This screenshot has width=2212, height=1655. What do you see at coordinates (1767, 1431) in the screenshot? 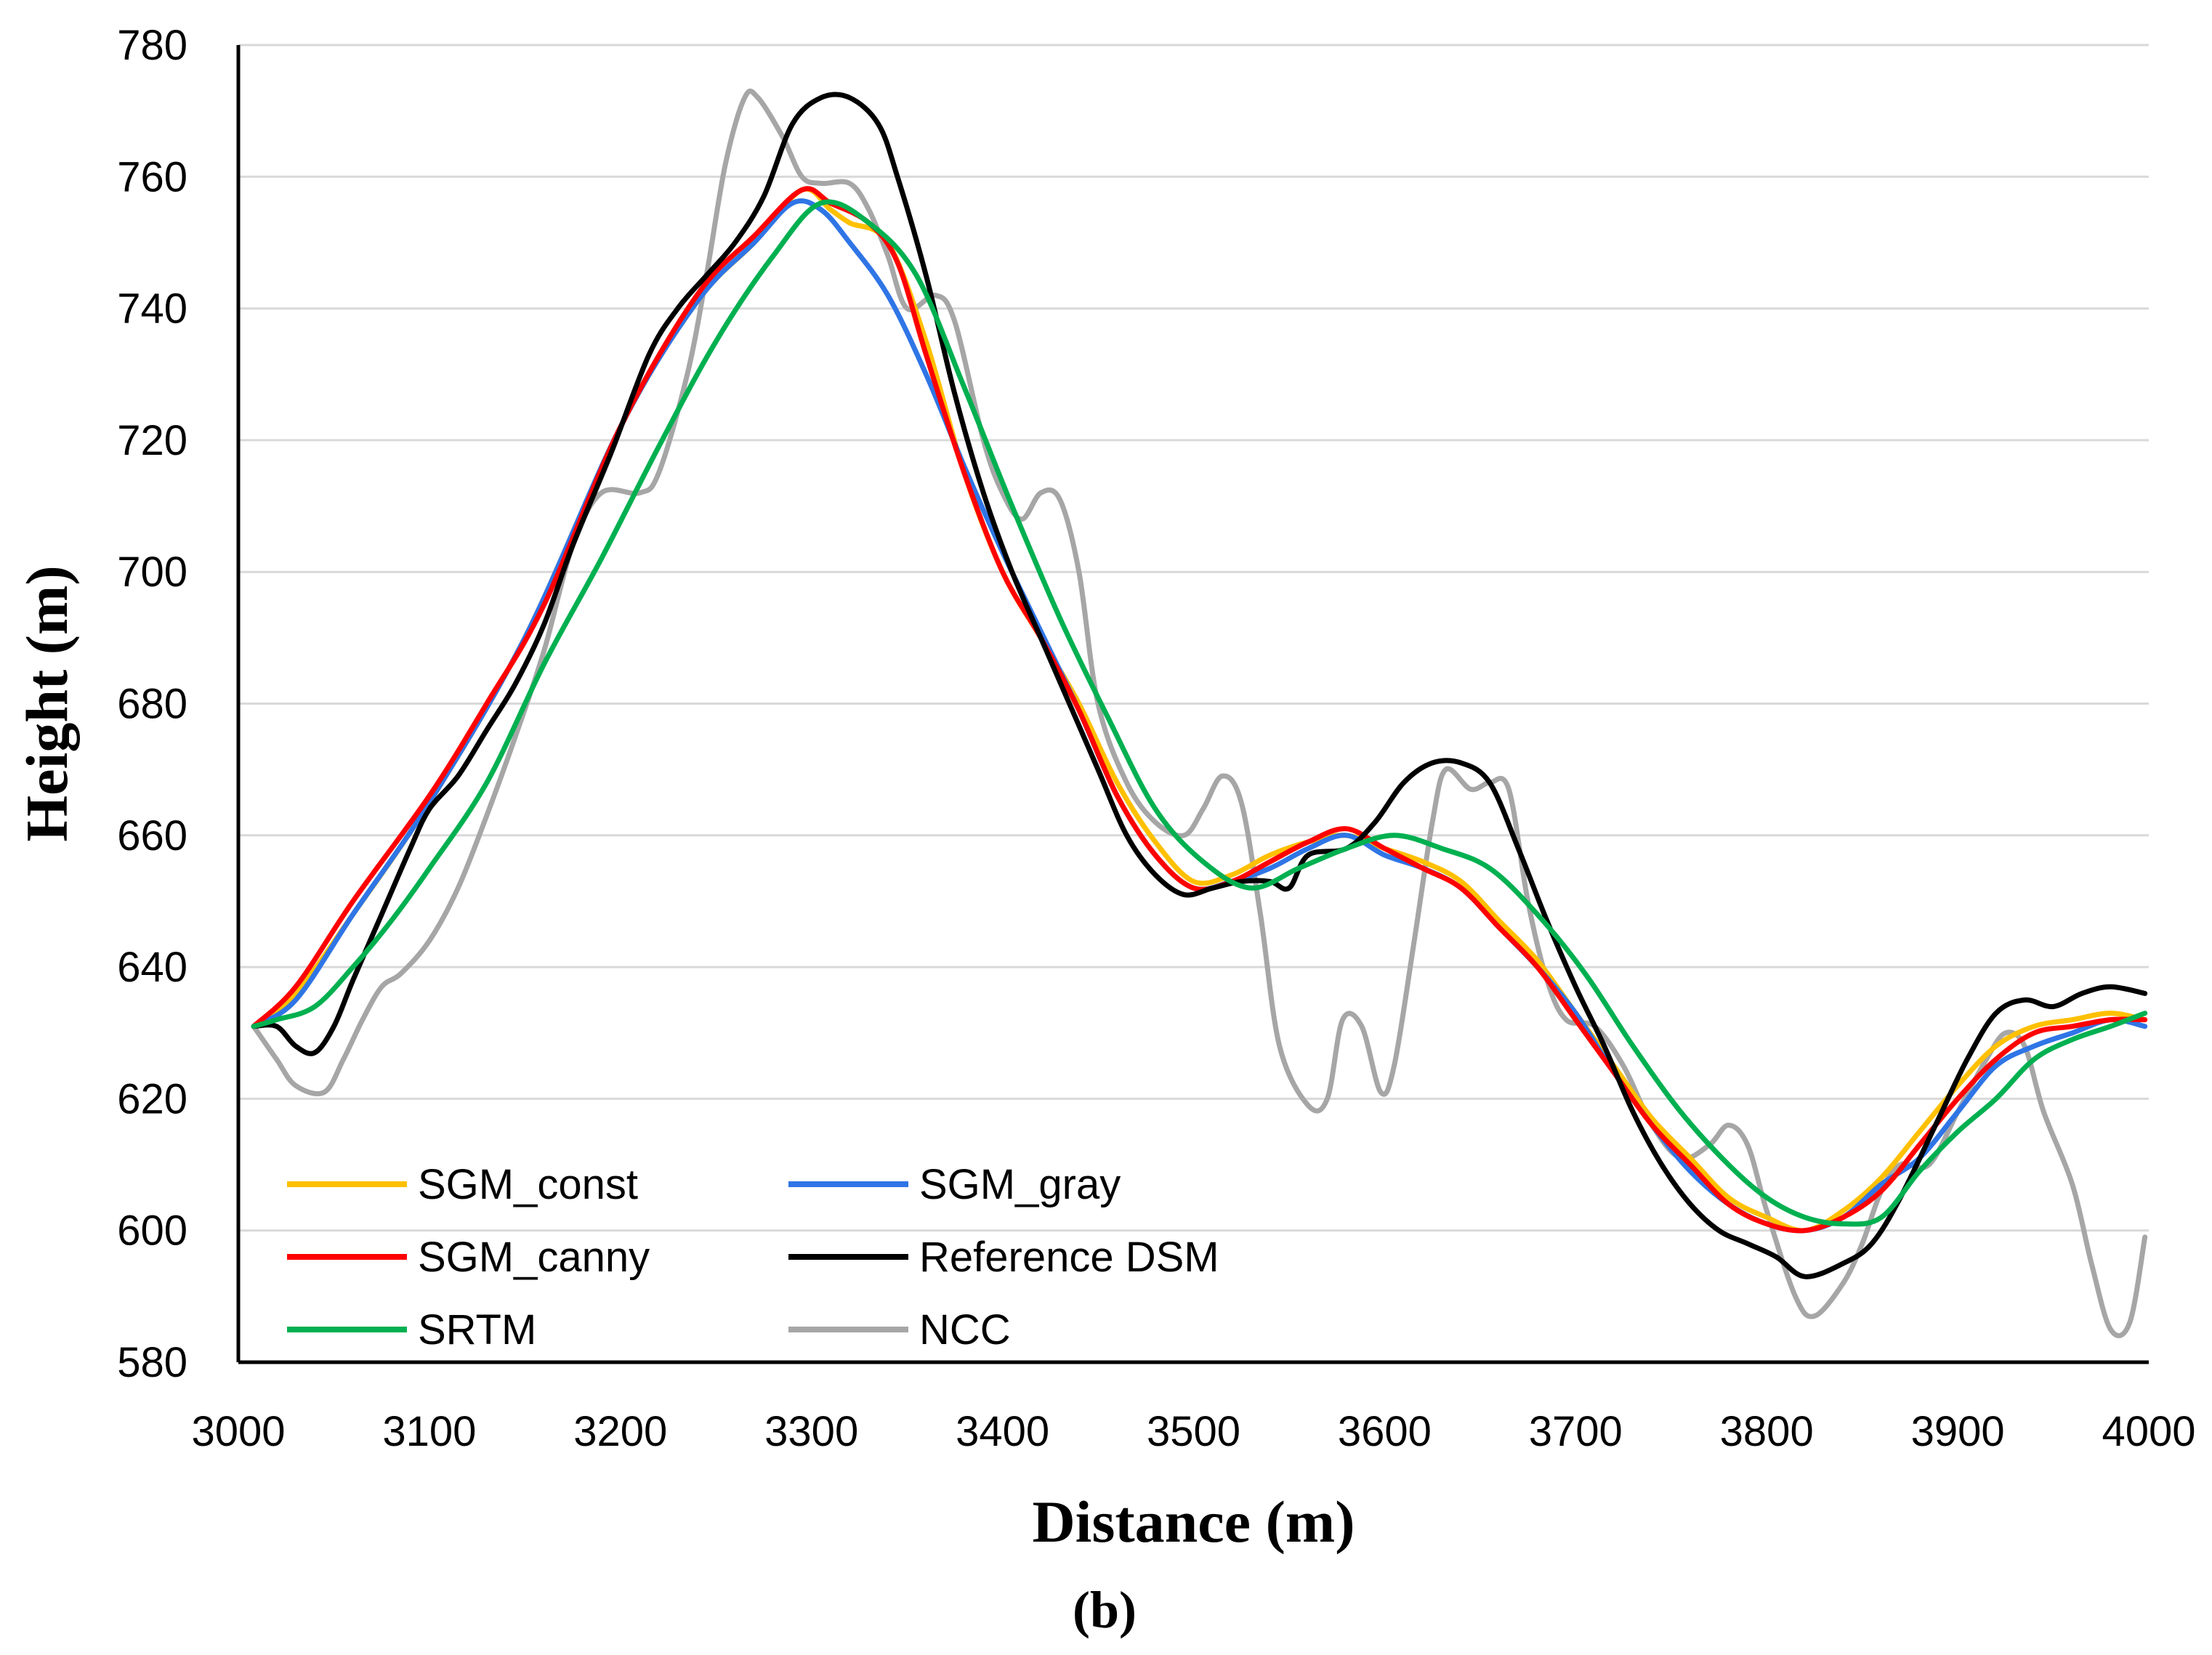
I see `x-tick-label: 3800` at bounding box center [1767, 1431].